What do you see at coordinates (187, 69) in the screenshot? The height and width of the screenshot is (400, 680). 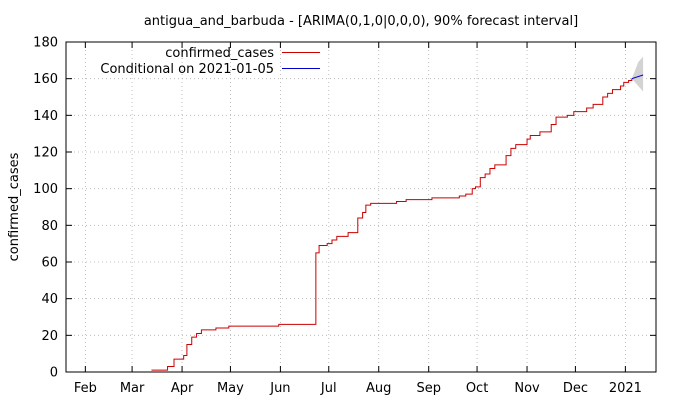 I see `legend-label: Conditional on 2021-01-05` at bounding box center [187, 69].